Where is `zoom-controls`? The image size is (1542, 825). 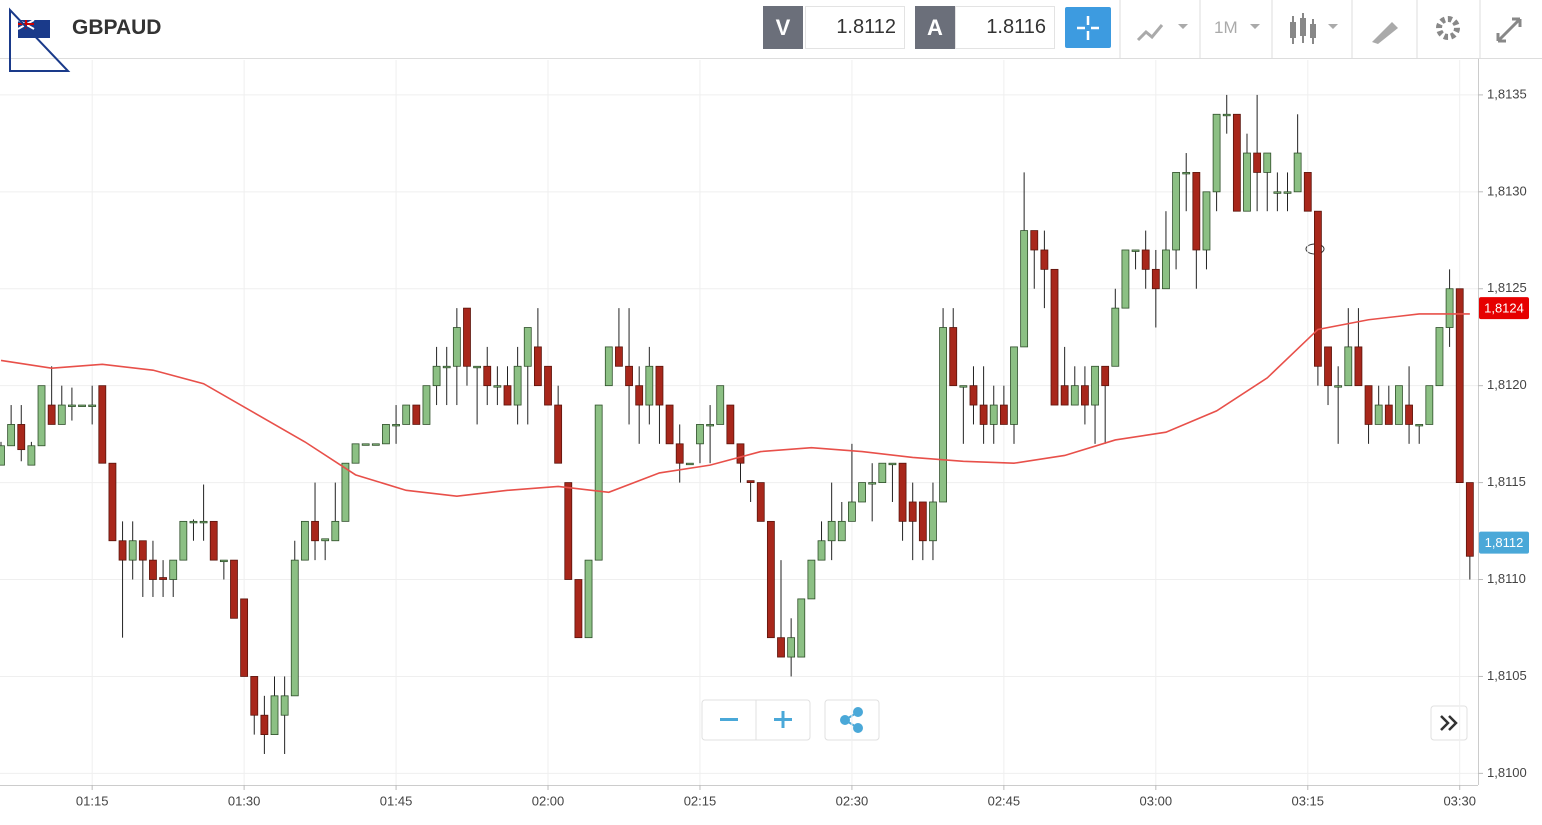 zoom-controls is located at coordinates (1084, 720).